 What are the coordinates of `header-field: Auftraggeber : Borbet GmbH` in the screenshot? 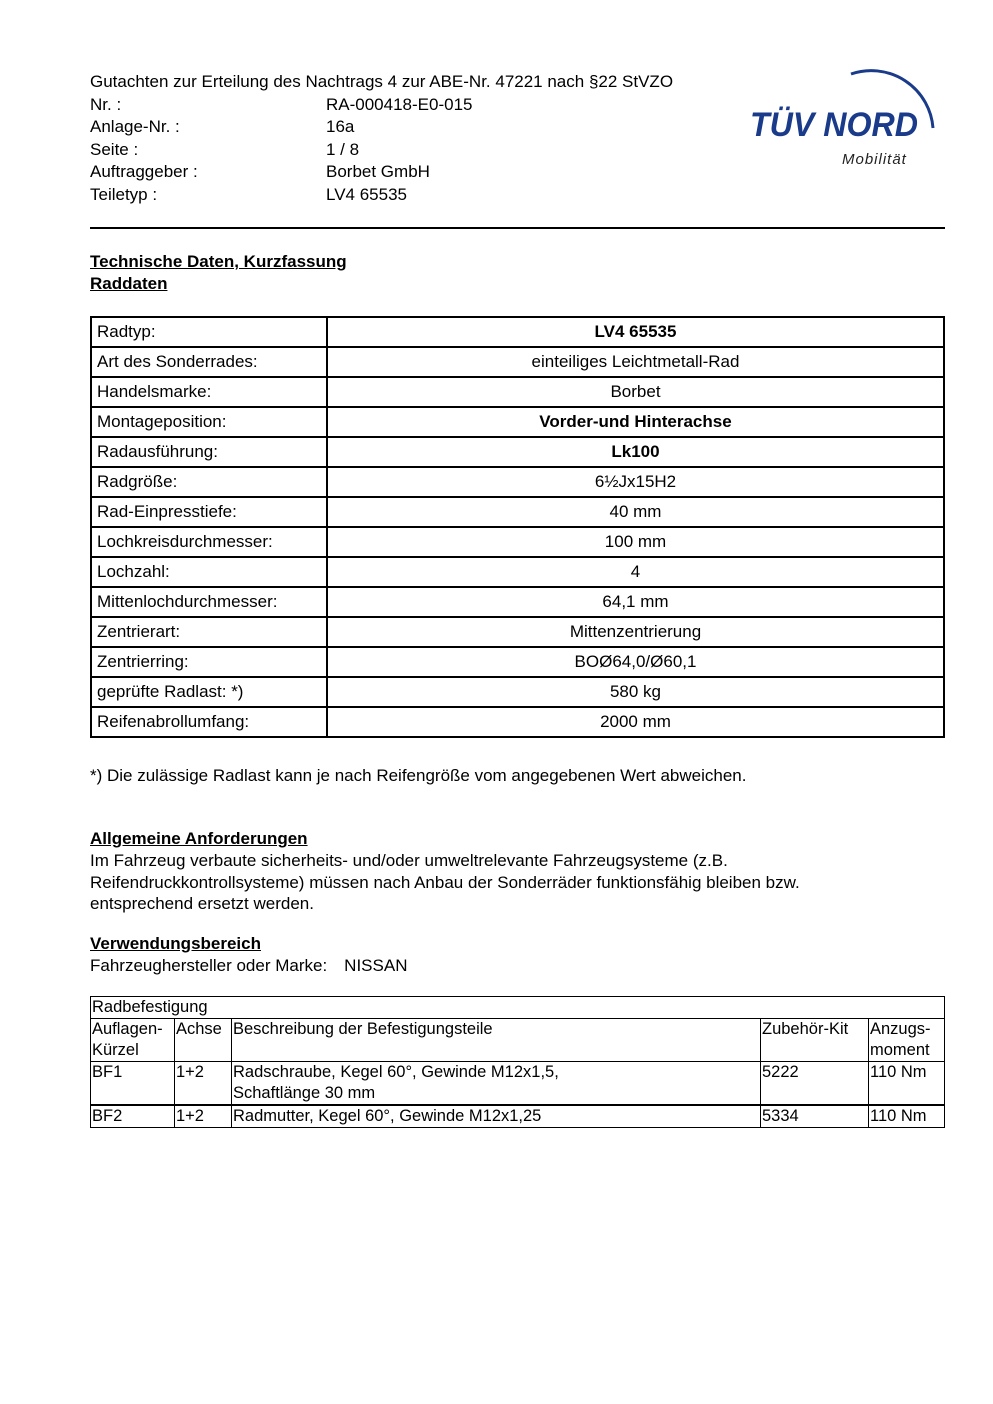 It's located at (381, 172).